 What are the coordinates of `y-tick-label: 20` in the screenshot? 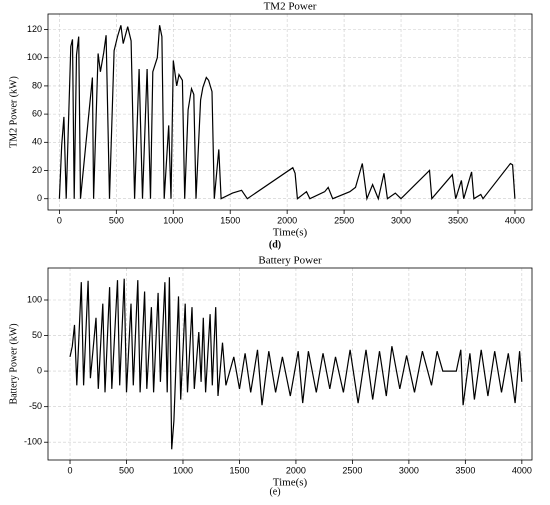 It's located at (37, 170).